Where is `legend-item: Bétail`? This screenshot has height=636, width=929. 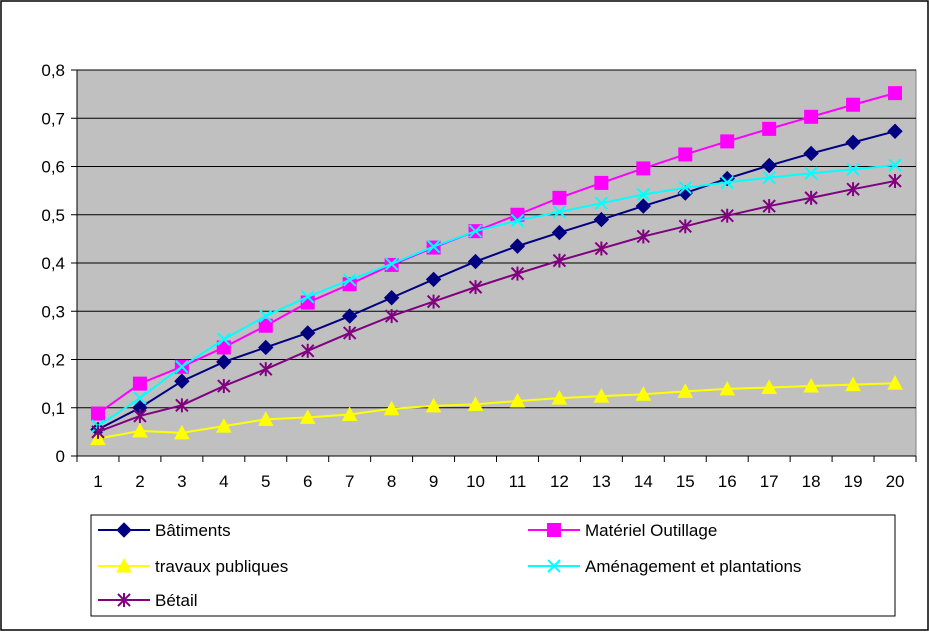 legend-item: Bétail is located at coordinates (148, 600).